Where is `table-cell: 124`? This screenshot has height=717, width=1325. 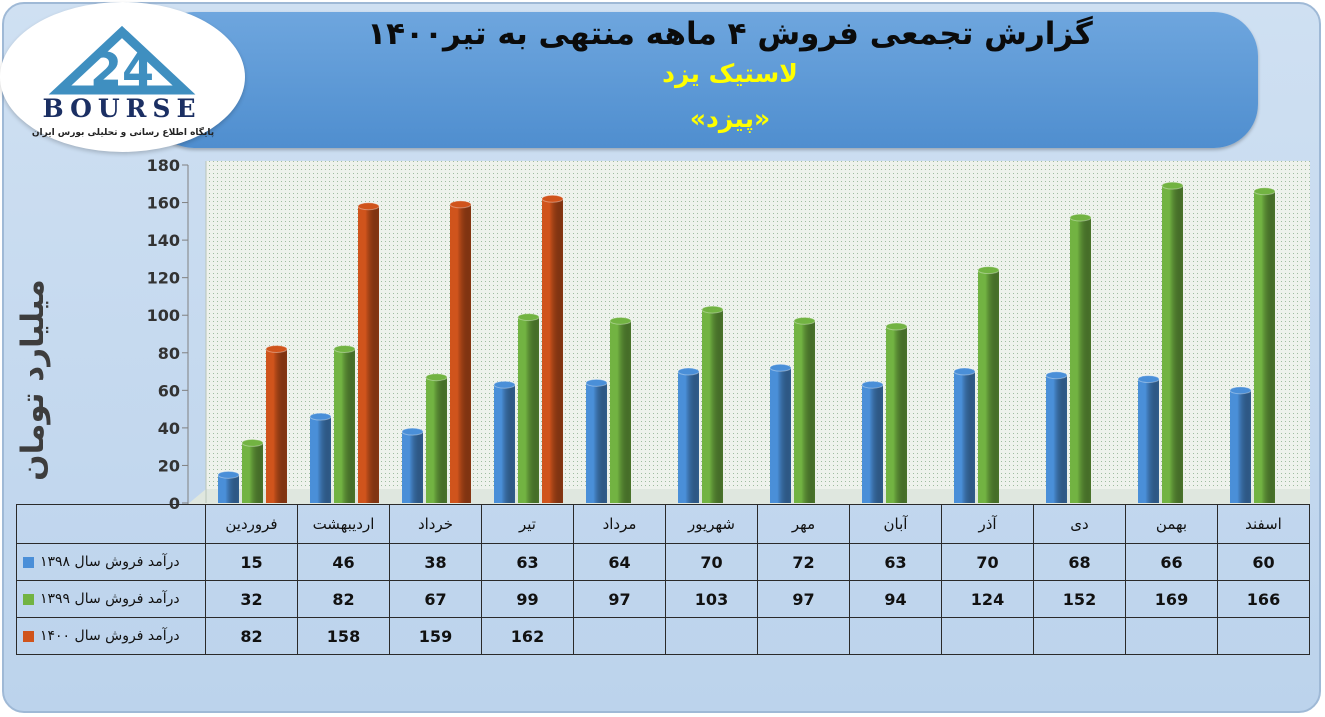 table-cell: 124 is located at coordinates (987, 599).